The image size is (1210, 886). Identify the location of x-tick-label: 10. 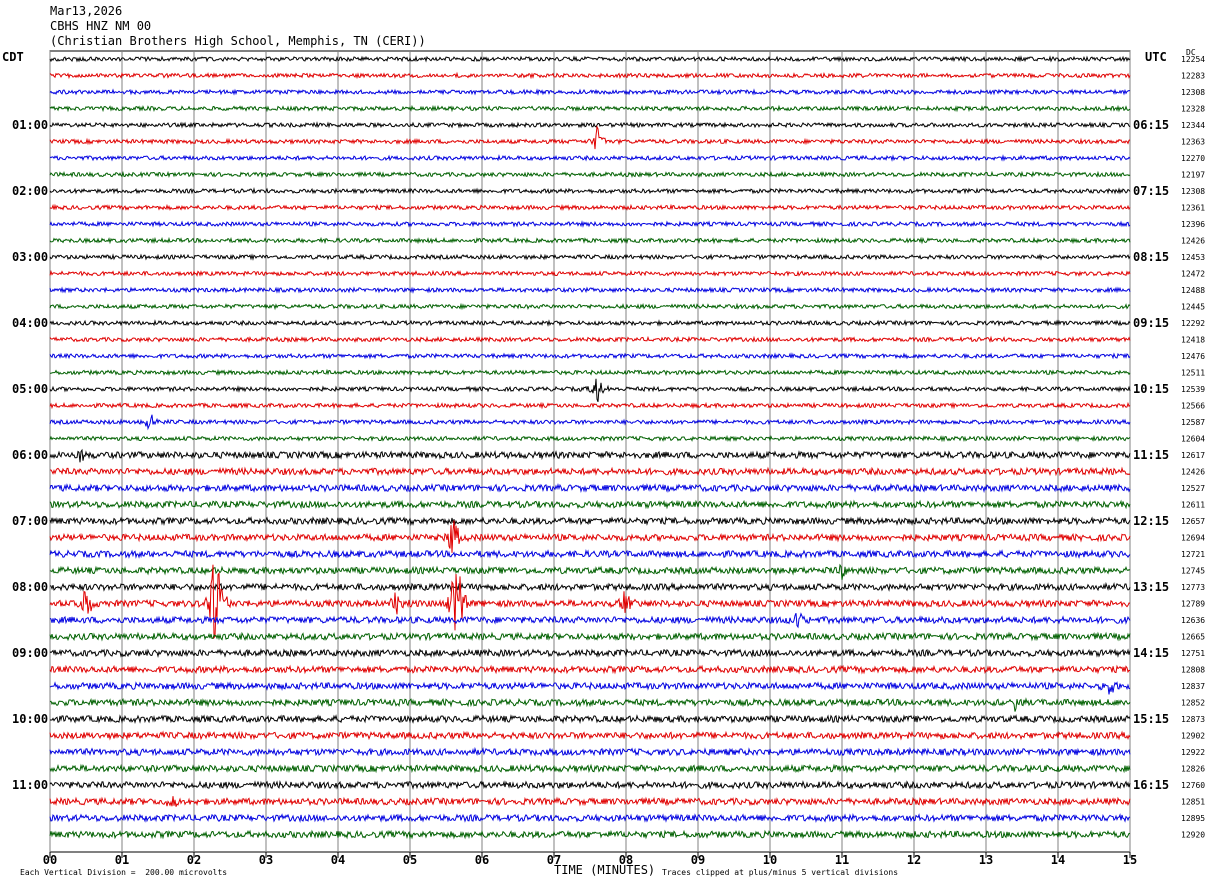
(770, 860).